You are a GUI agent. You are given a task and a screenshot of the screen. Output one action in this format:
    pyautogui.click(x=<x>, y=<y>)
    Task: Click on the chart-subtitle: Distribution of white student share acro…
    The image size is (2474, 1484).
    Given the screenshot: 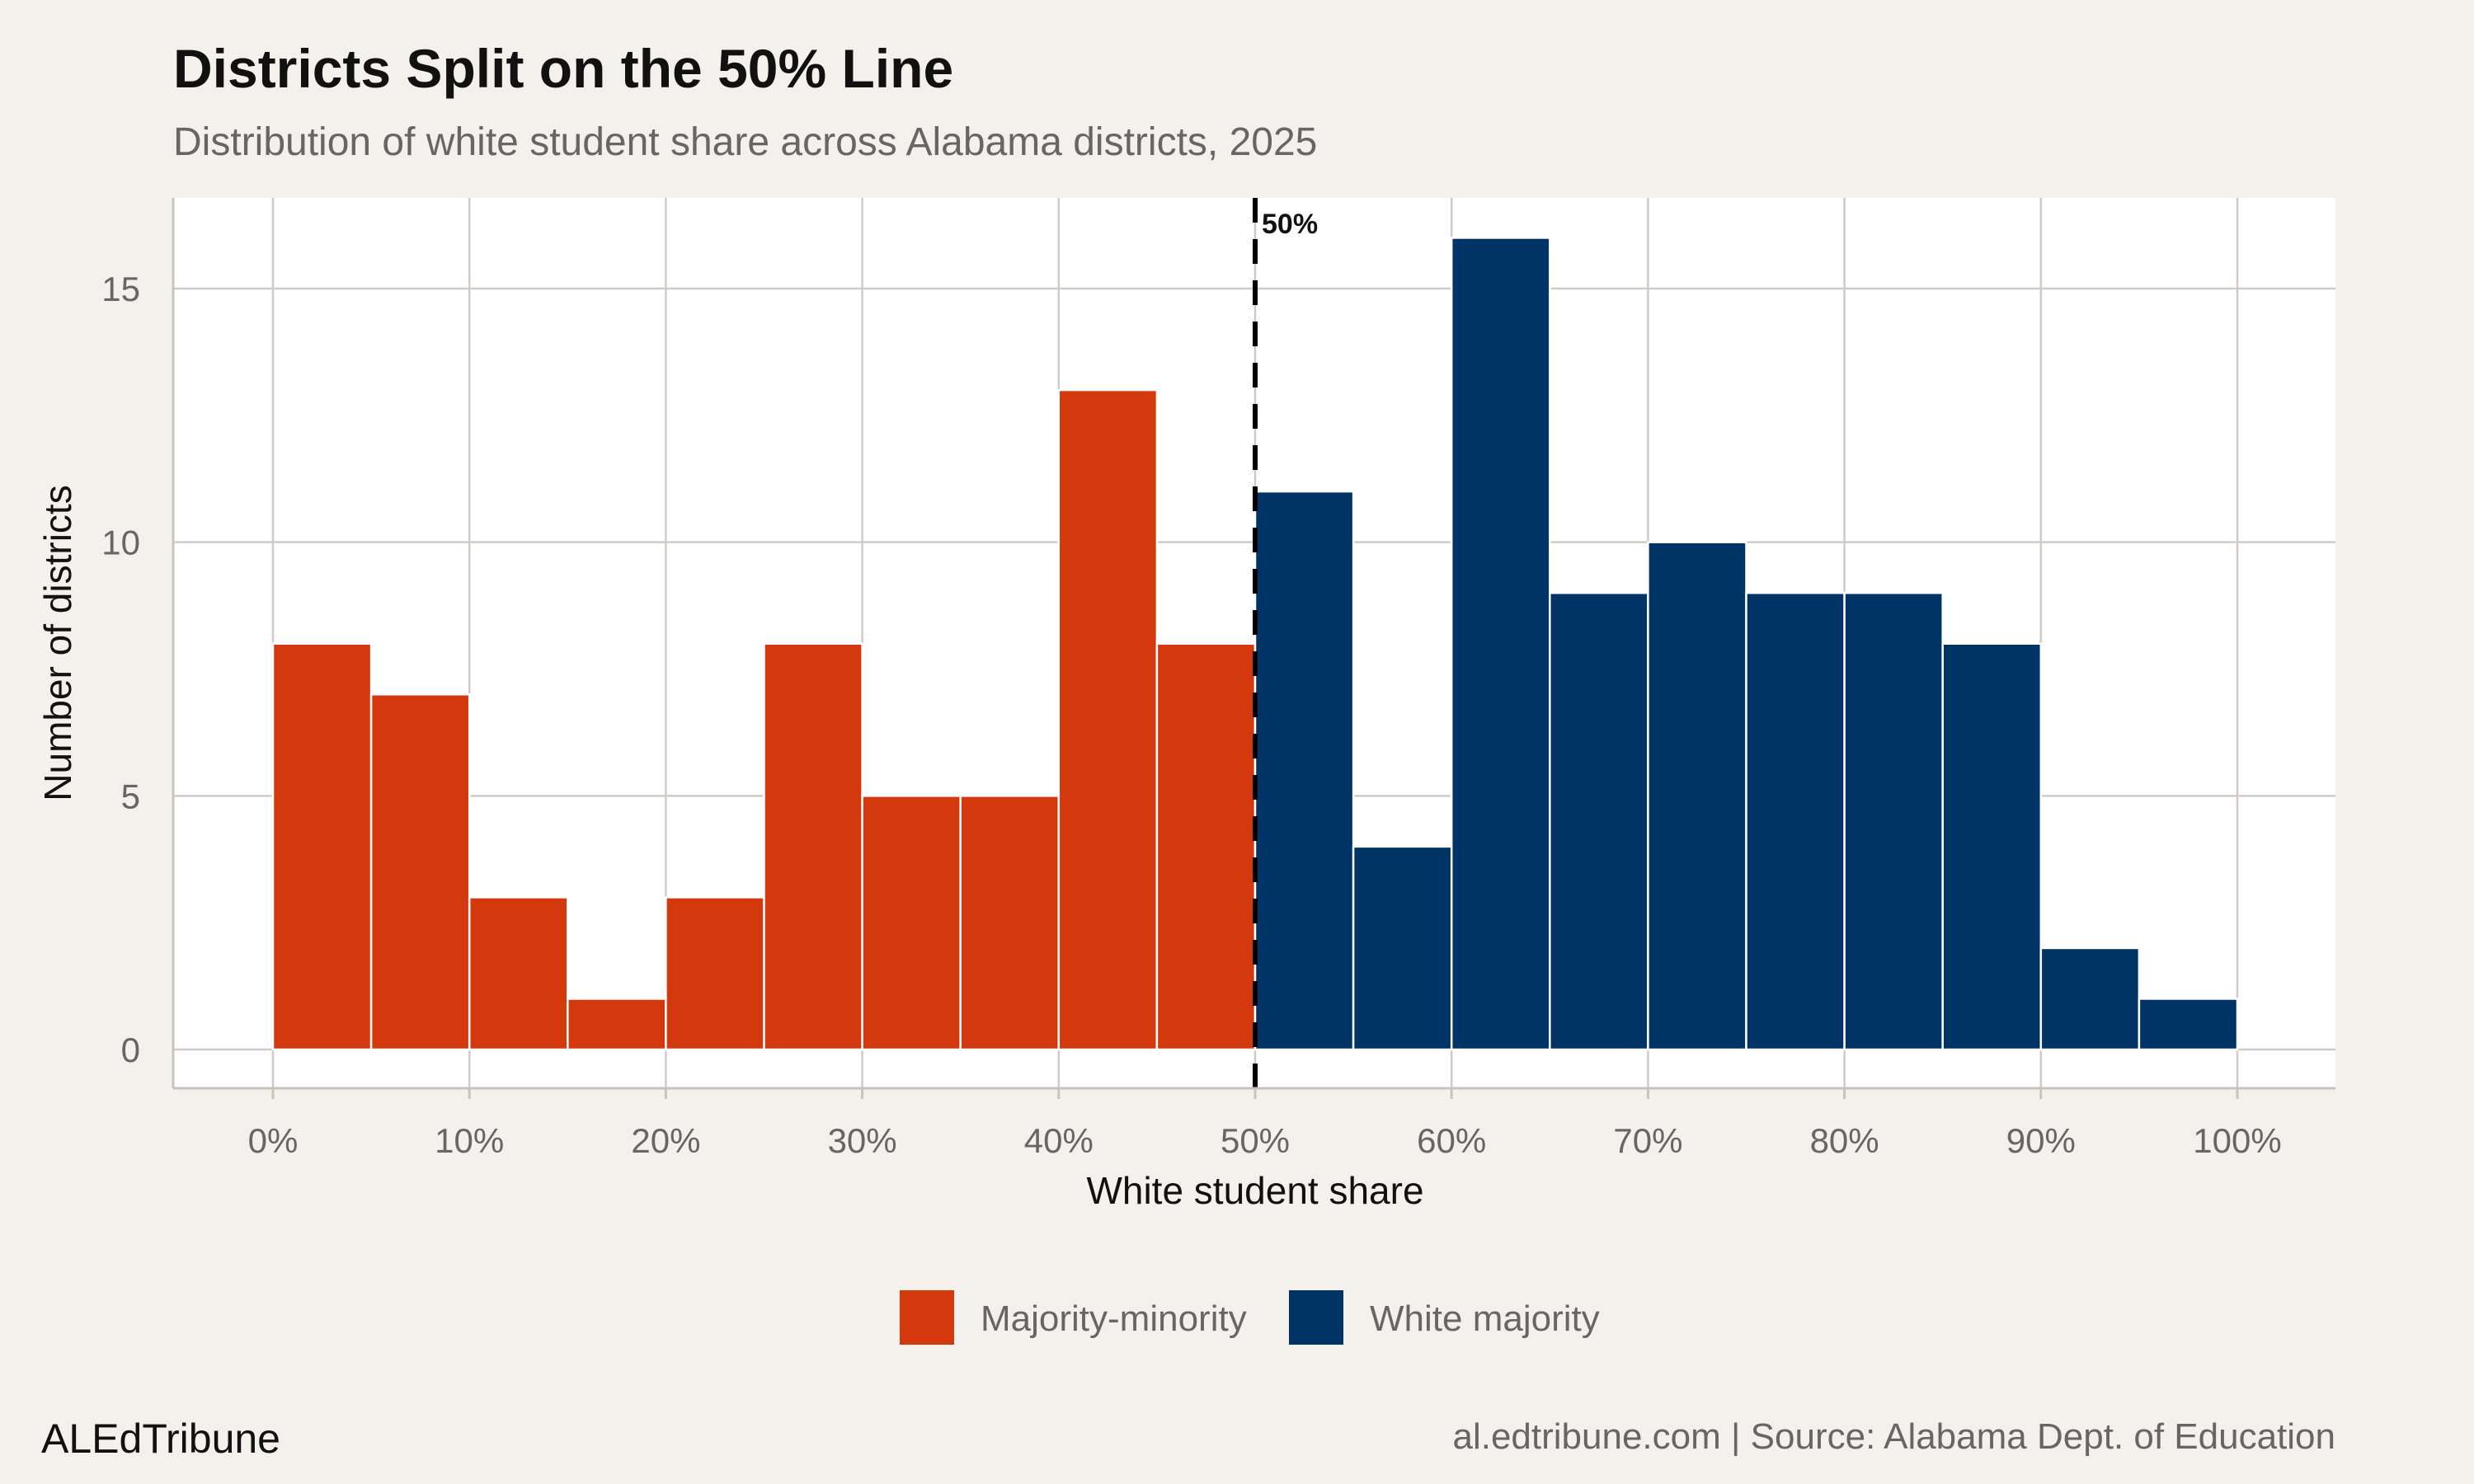 What is the action you would take?
    pyautogui.click(x=745, y=142)
    